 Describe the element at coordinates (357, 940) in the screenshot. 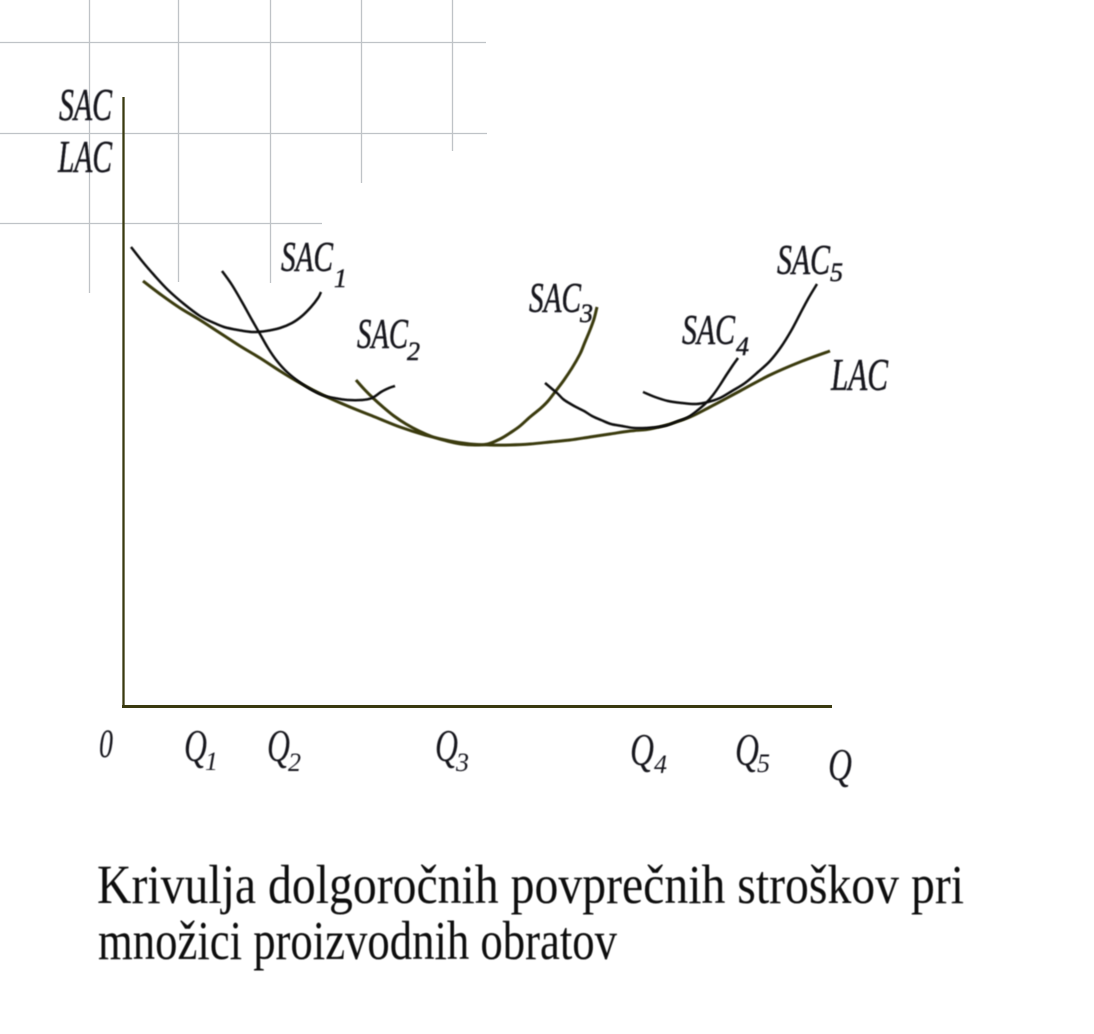

I see `svg-text: množici proizvodnih obratov` at that location.